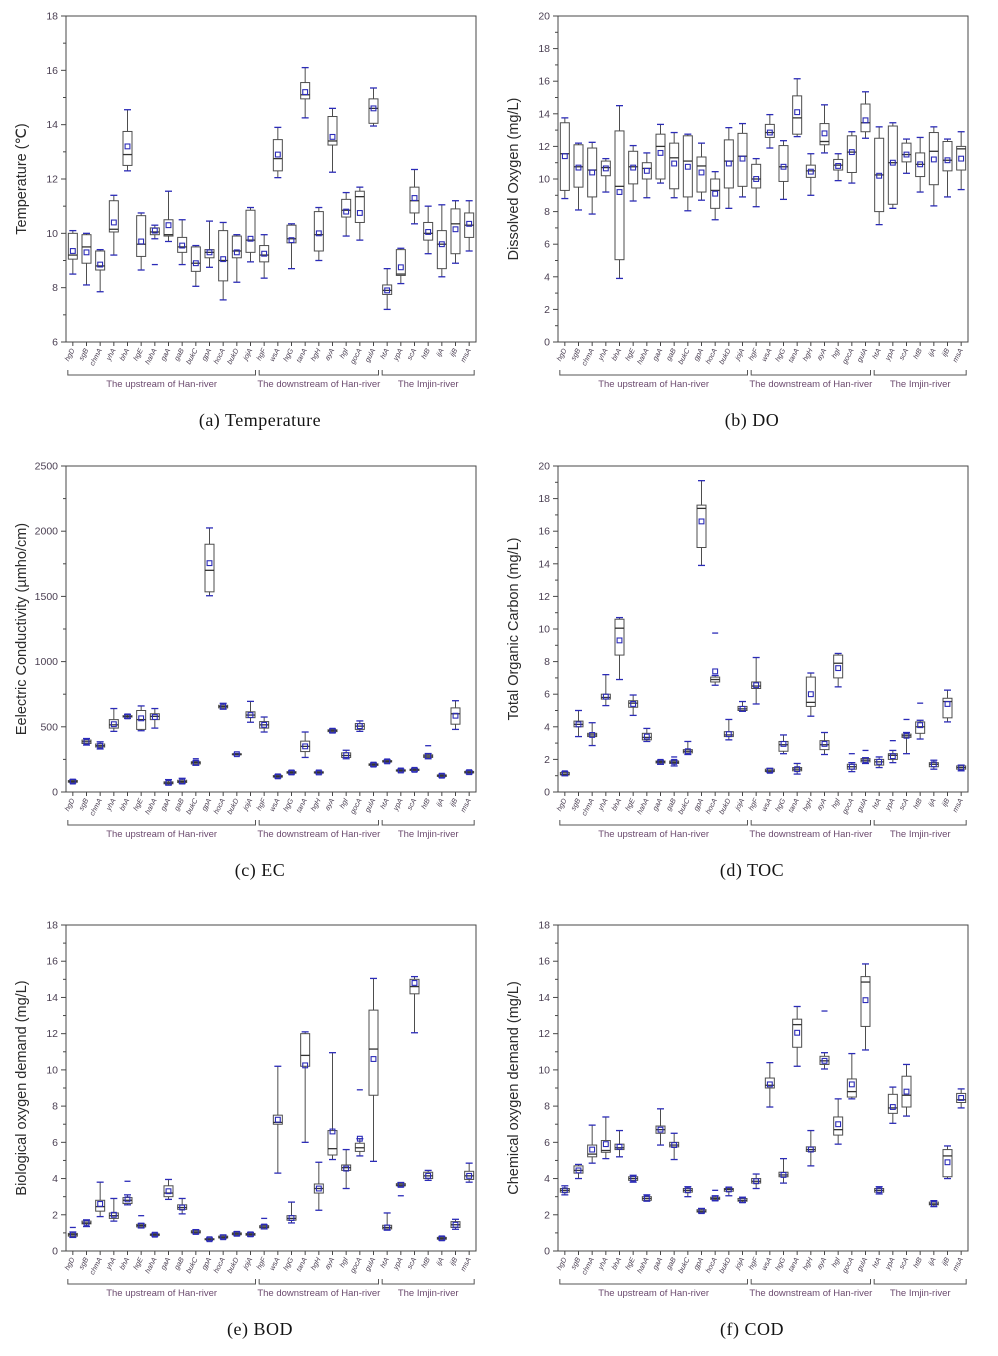 The width and height of the screenshot is (998, 1356). Describe the element at coordinates (848, 356) in the screenshot. I see `x-category-label: gocA` at that location.